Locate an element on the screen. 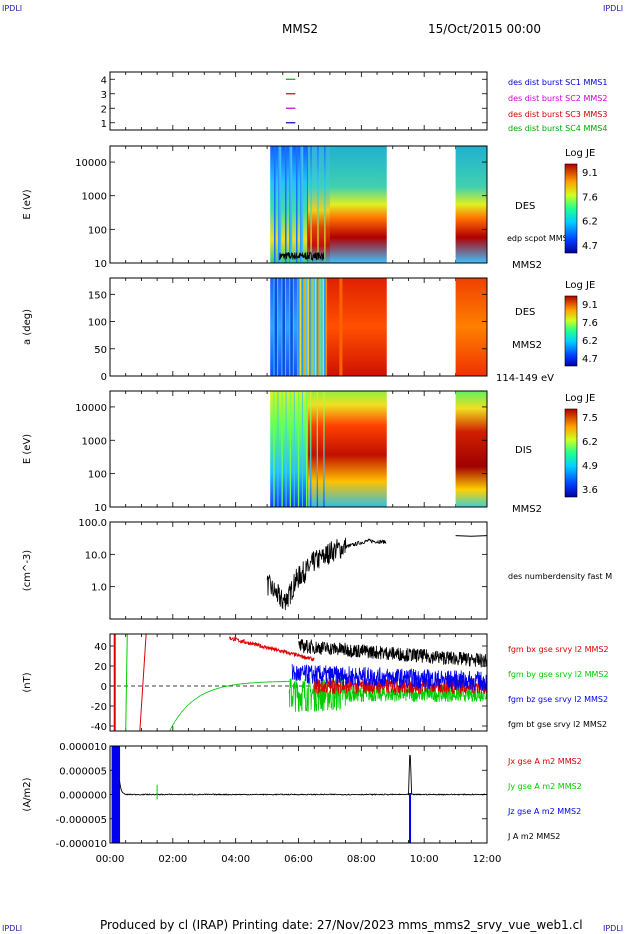 Image resolution: width=630 pixels, height=934 pixels. corner-label-tr: IPDLI is located at coordinates (613, 8).